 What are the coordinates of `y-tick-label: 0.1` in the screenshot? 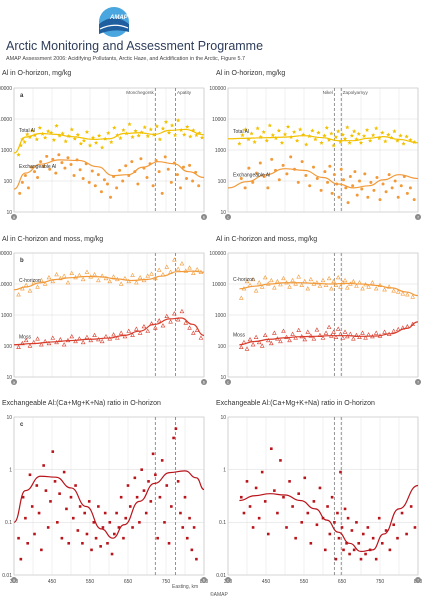 It's located at (8, 523).